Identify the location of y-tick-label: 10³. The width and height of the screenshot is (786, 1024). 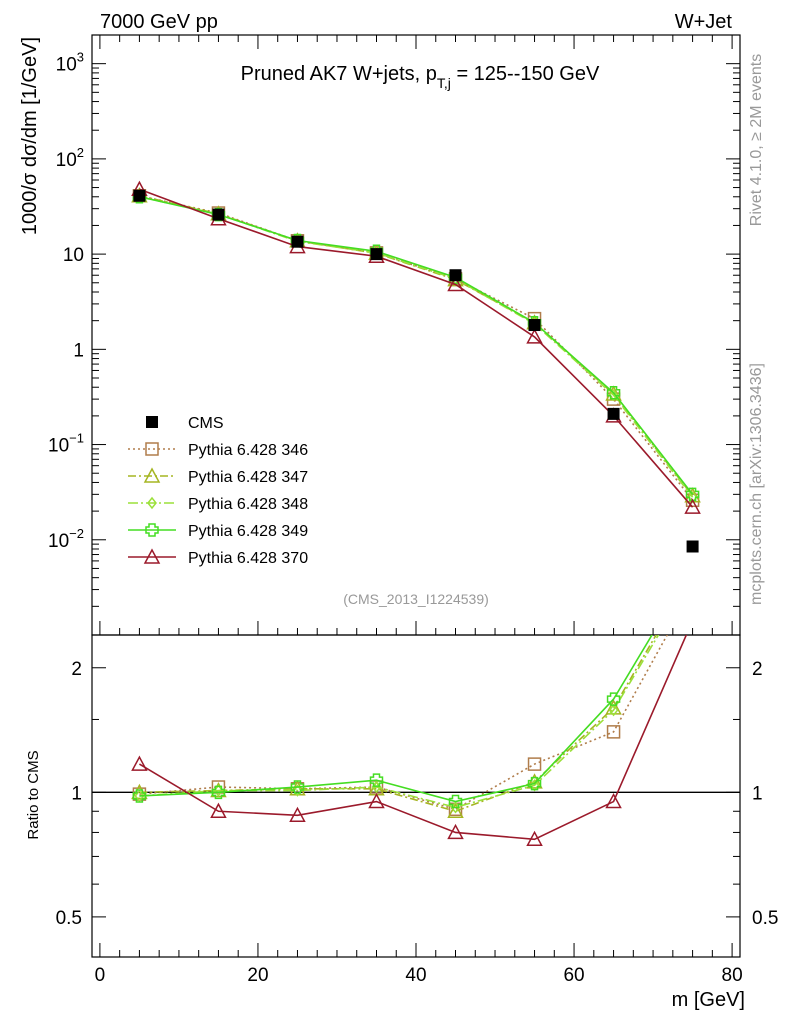
(70, 63).